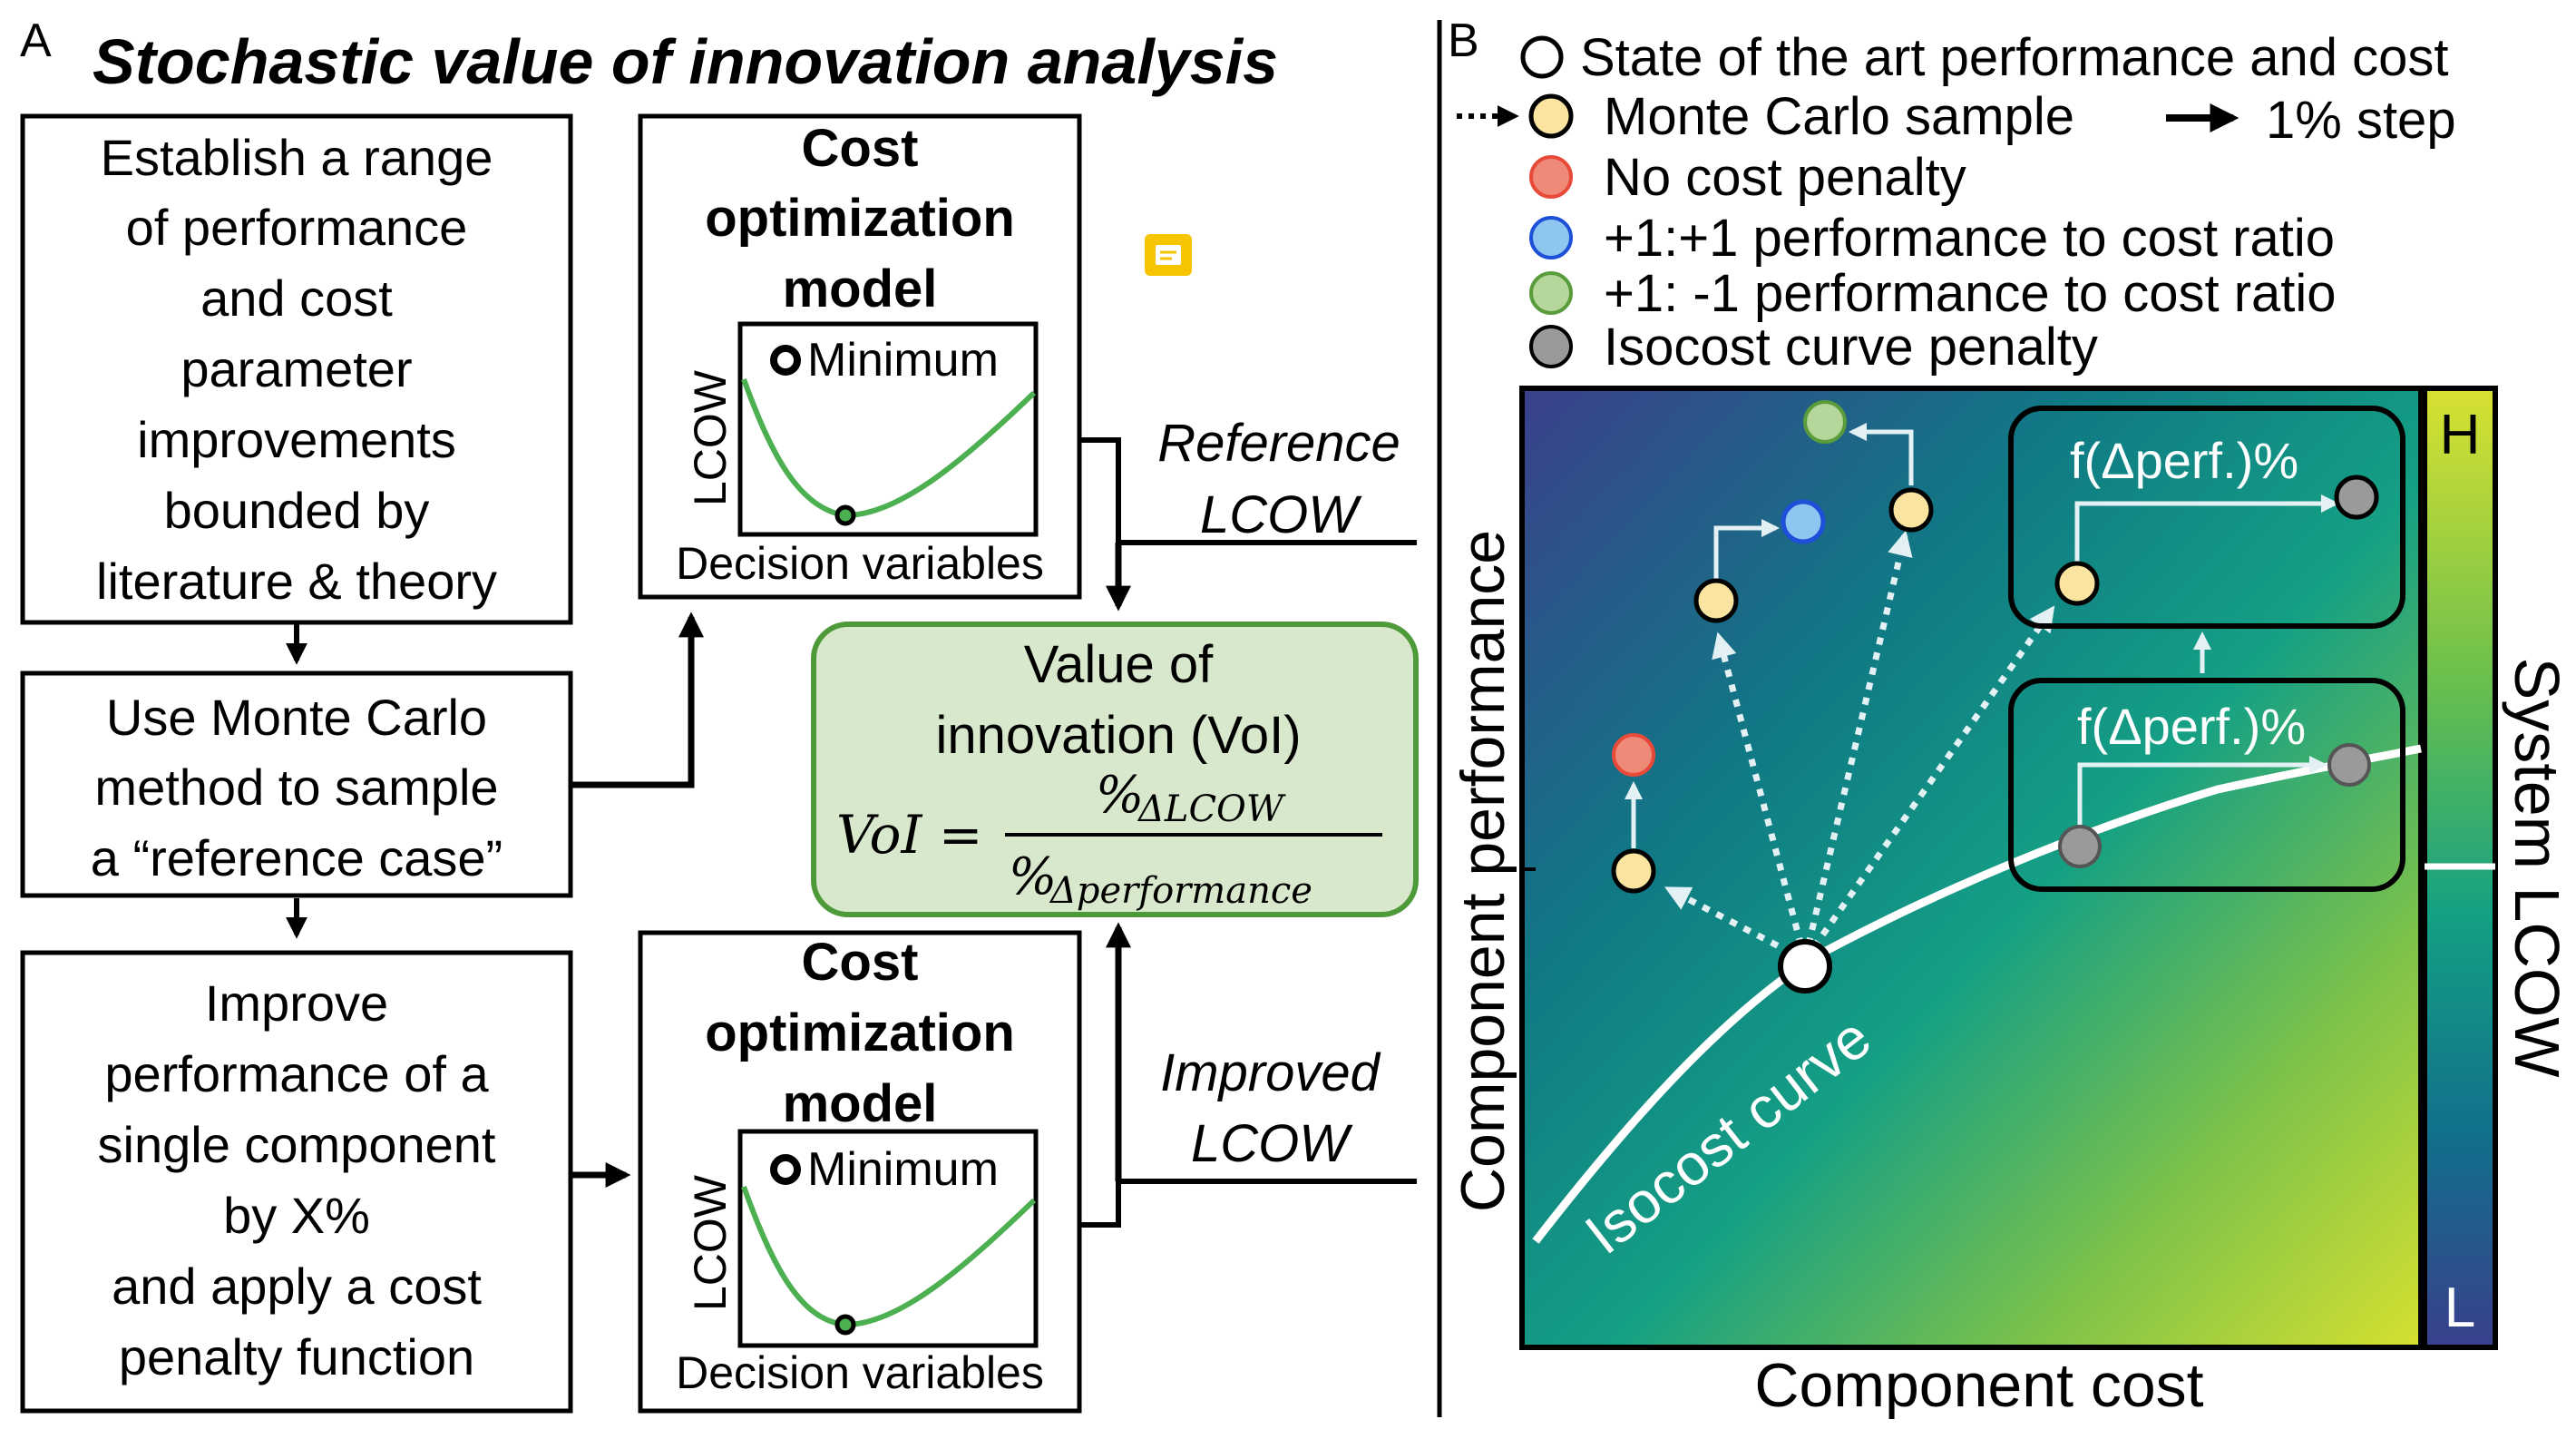  What do you see at coordinates (1119, 664) in the screenshot?
I see `voi-title: Value of` at bounding box center [1119, 664].